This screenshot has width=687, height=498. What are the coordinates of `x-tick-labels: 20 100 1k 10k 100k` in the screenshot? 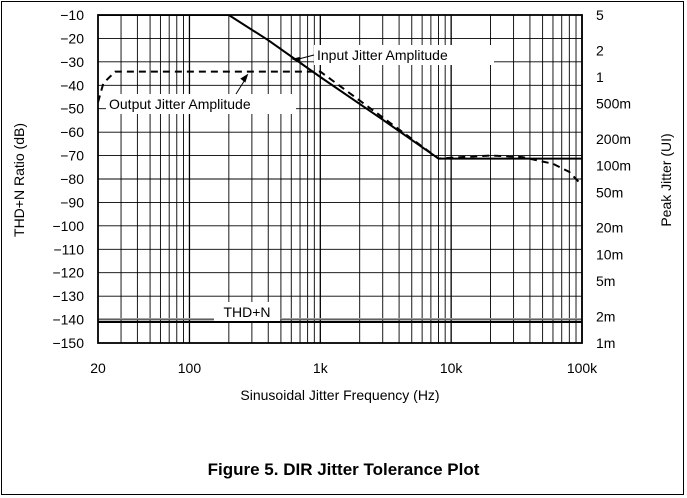 It's located at (344, 368).